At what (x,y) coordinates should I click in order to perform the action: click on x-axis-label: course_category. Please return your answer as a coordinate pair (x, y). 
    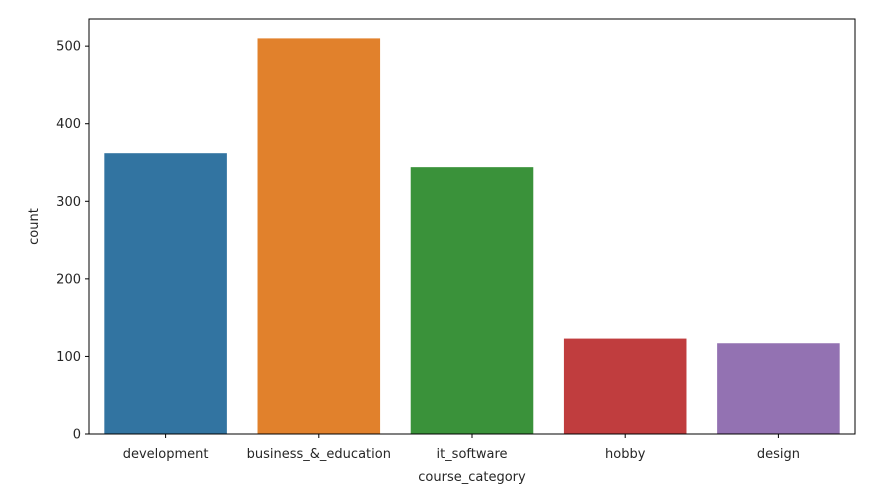
    Looking at the image, I should click on (472, 477).